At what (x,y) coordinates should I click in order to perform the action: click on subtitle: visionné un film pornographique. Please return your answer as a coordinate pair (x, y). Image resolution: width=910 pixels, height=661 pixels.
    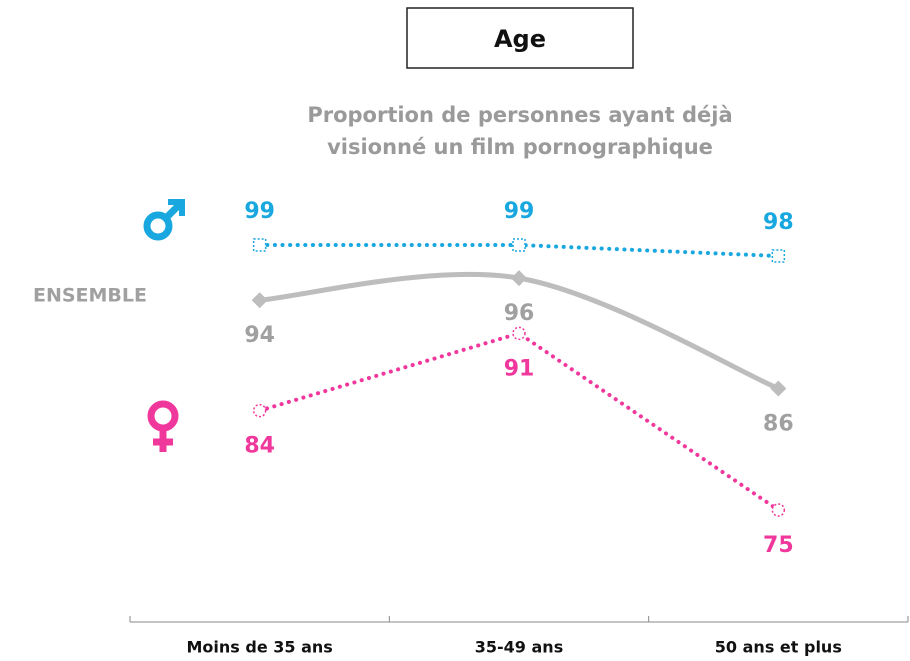
    Looking at the image, I should click on (520, 147).